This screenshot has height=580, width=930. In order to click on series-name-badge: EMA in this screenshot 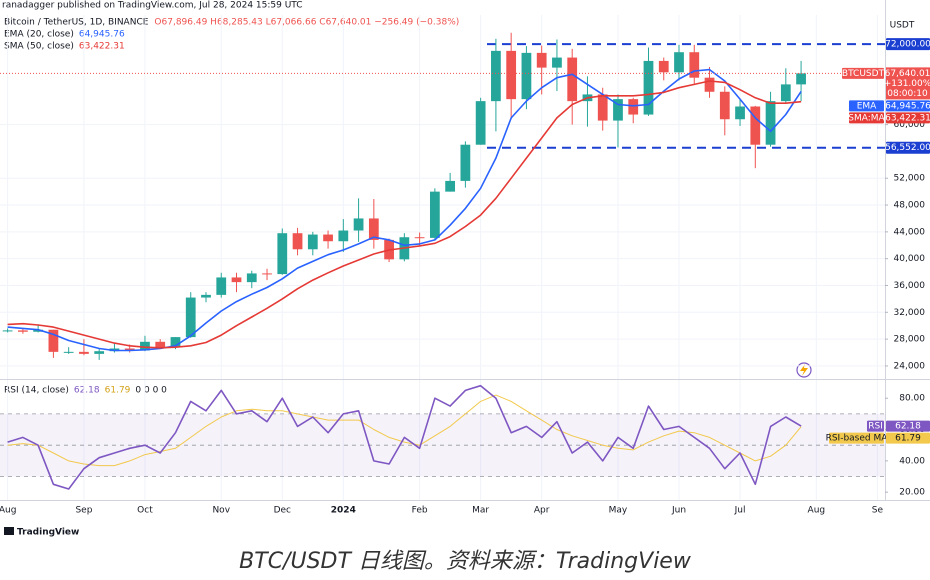, I will do `click(867, 106)`.